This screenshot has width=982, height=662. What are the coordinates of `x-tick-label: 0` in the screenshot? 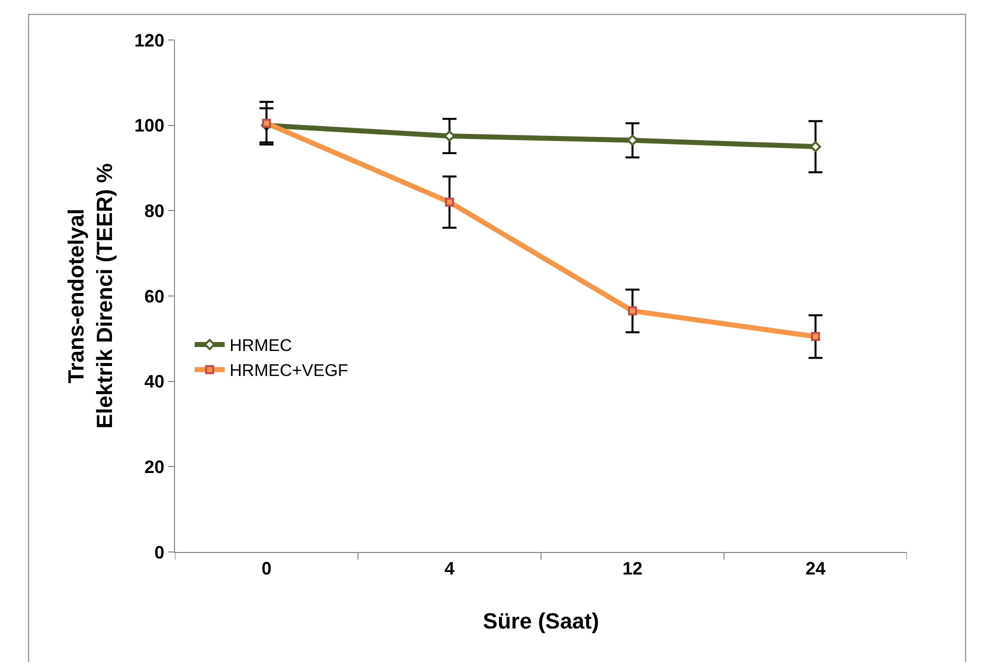 It's located at (266, 568).